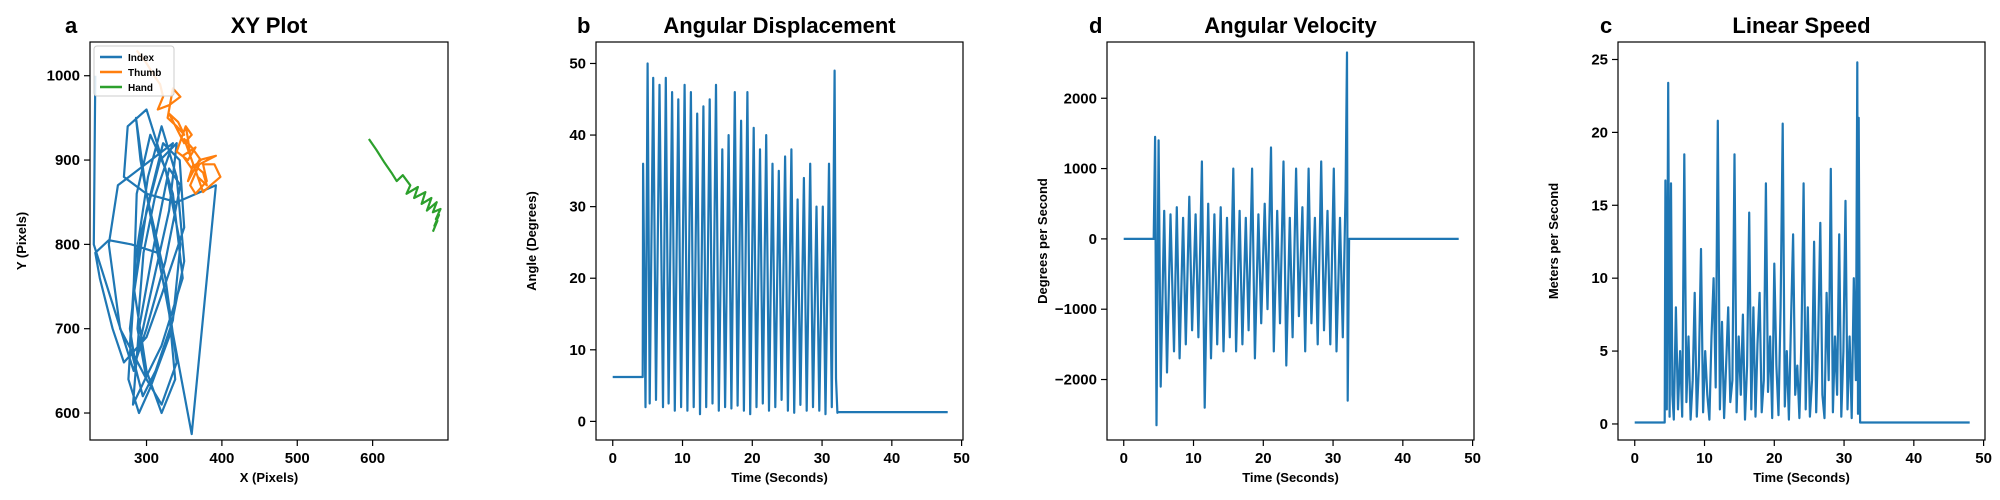 Image resolution: width=2000 pixels, height=500 pixels. I want to click on panel-letter: c, so click(1606, 25).